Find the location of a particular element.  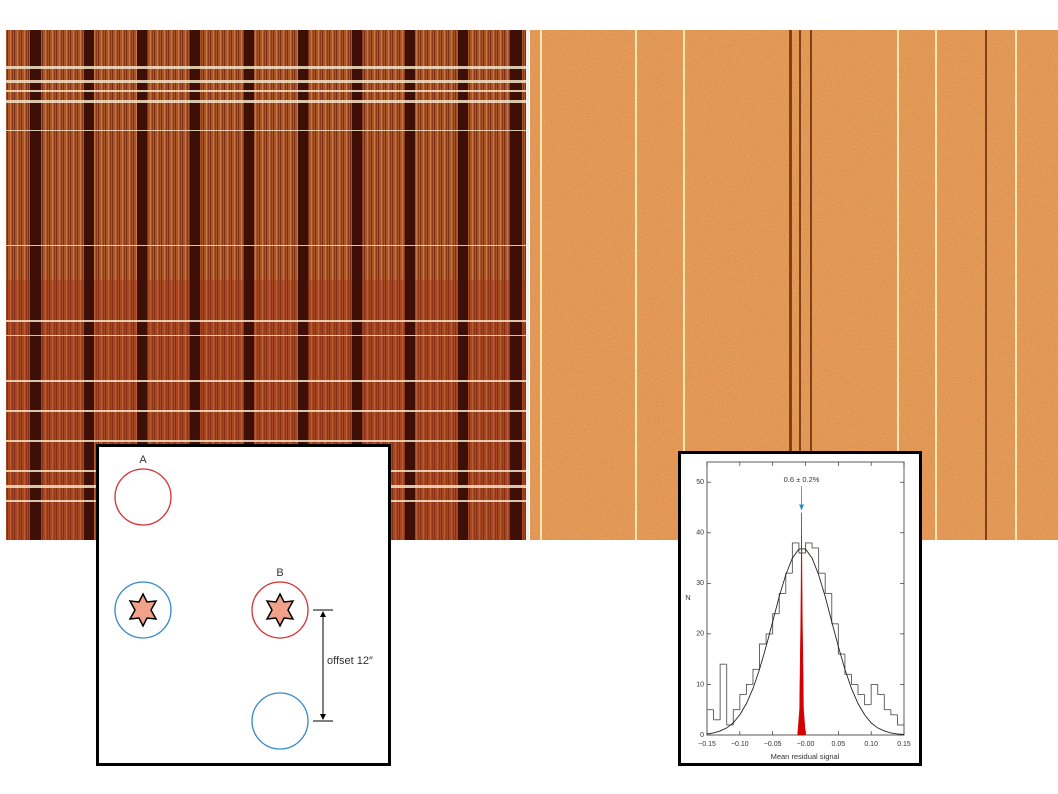

y-tick-label: 50 is located at coordinates (700, 482).